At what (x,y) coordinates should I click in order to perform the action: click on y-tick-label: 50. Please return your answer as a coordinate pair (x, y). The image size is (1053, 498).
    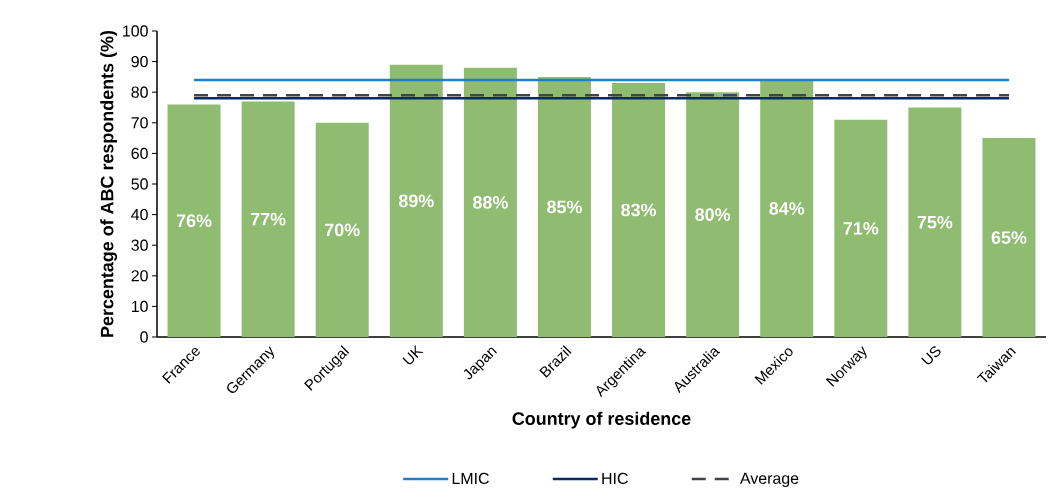
    Looking at the image, I should click on (139, 184).